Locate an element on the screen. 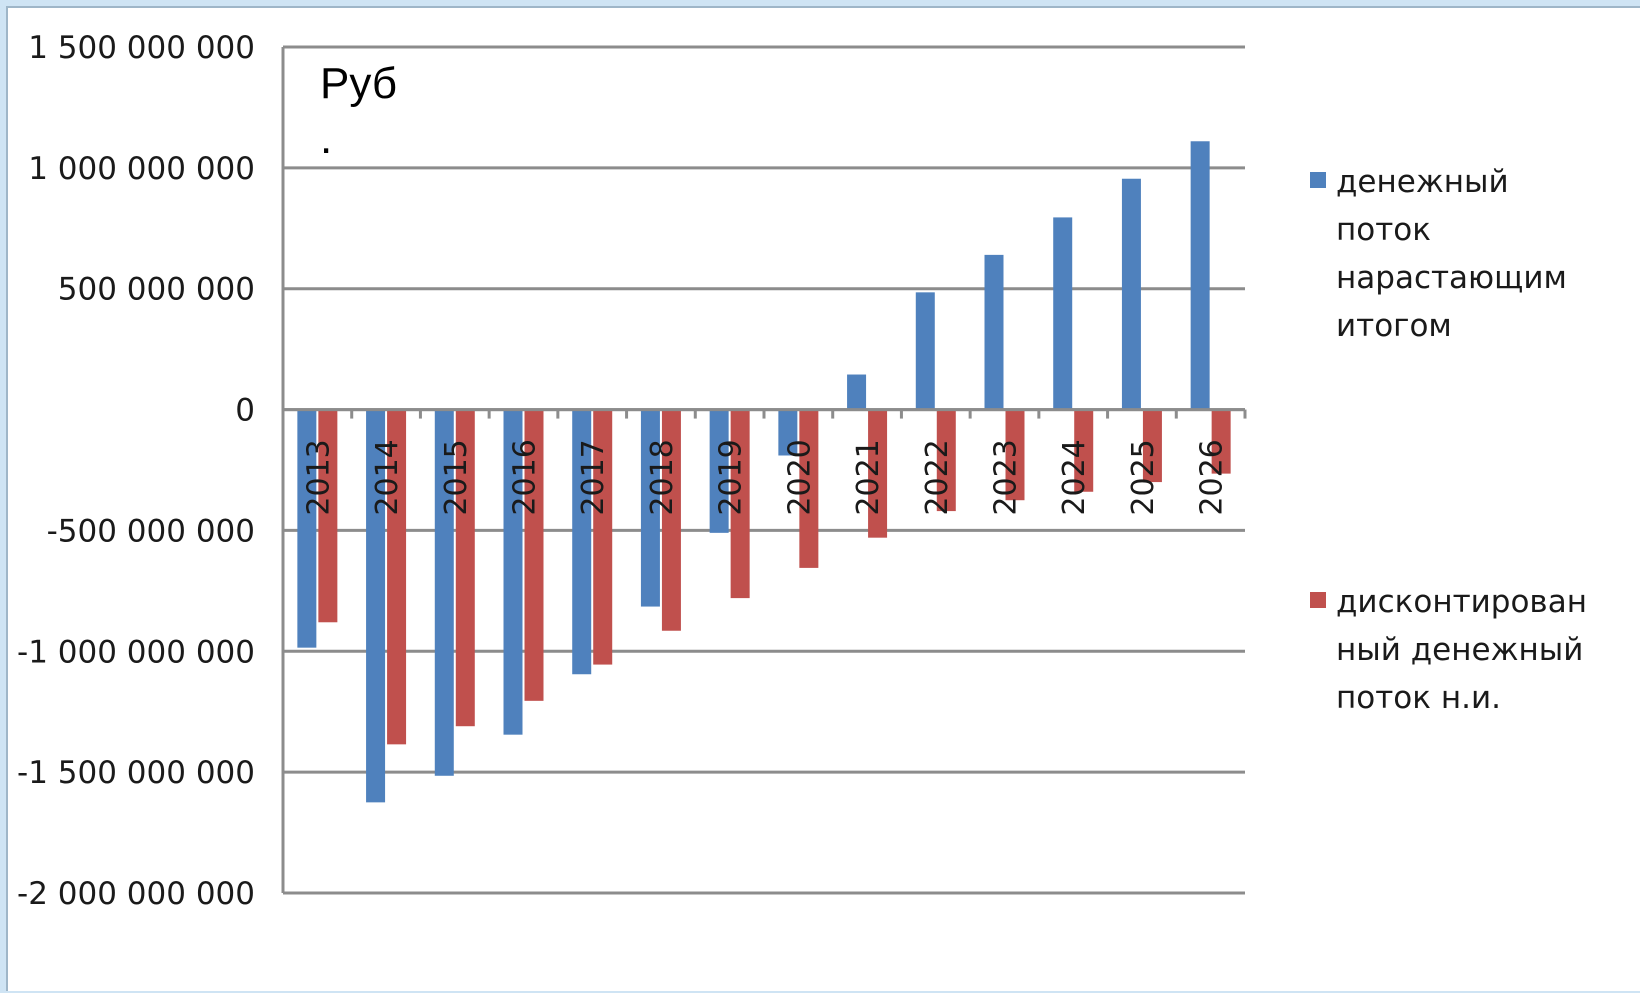 The image size is (1640, 993). x-category-label: 2018 is located at coordinates (662, 477).